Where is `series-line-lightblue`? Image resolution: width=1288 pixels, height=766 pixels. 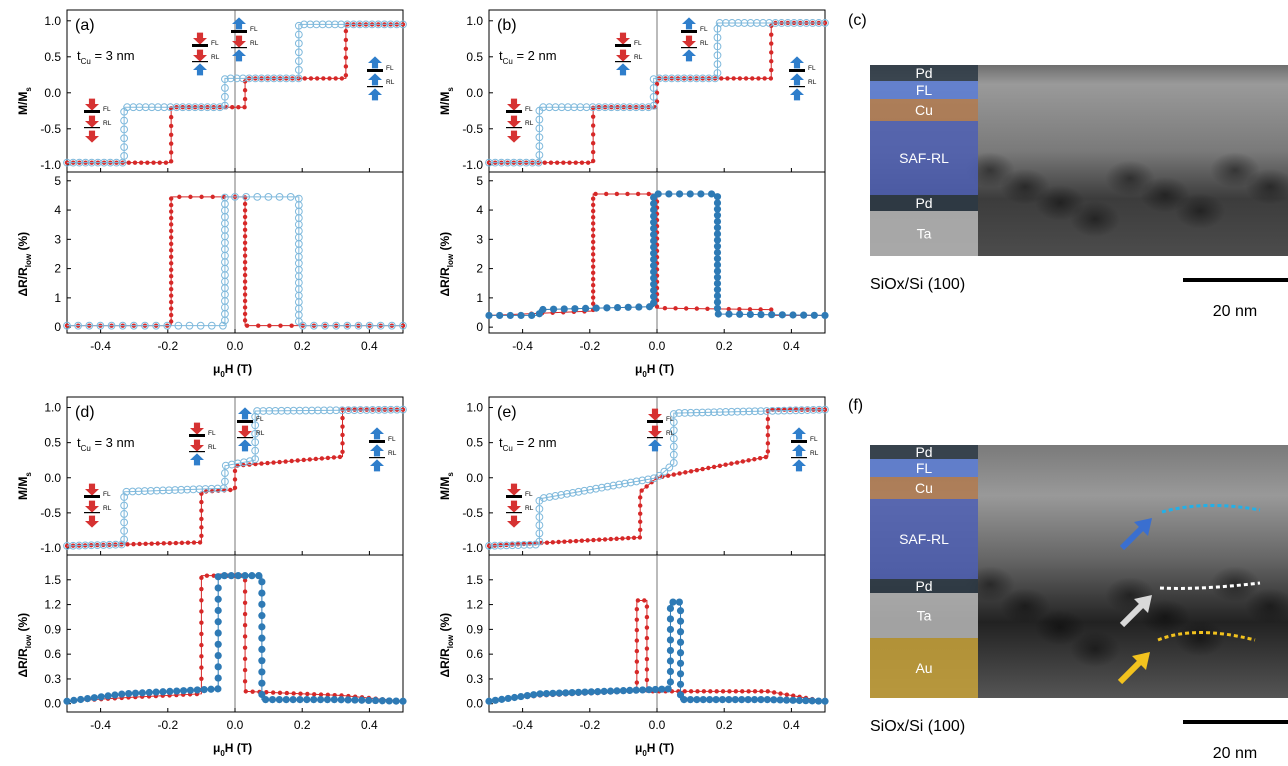
series-line-lightblue is located at coordinates (235, 93).